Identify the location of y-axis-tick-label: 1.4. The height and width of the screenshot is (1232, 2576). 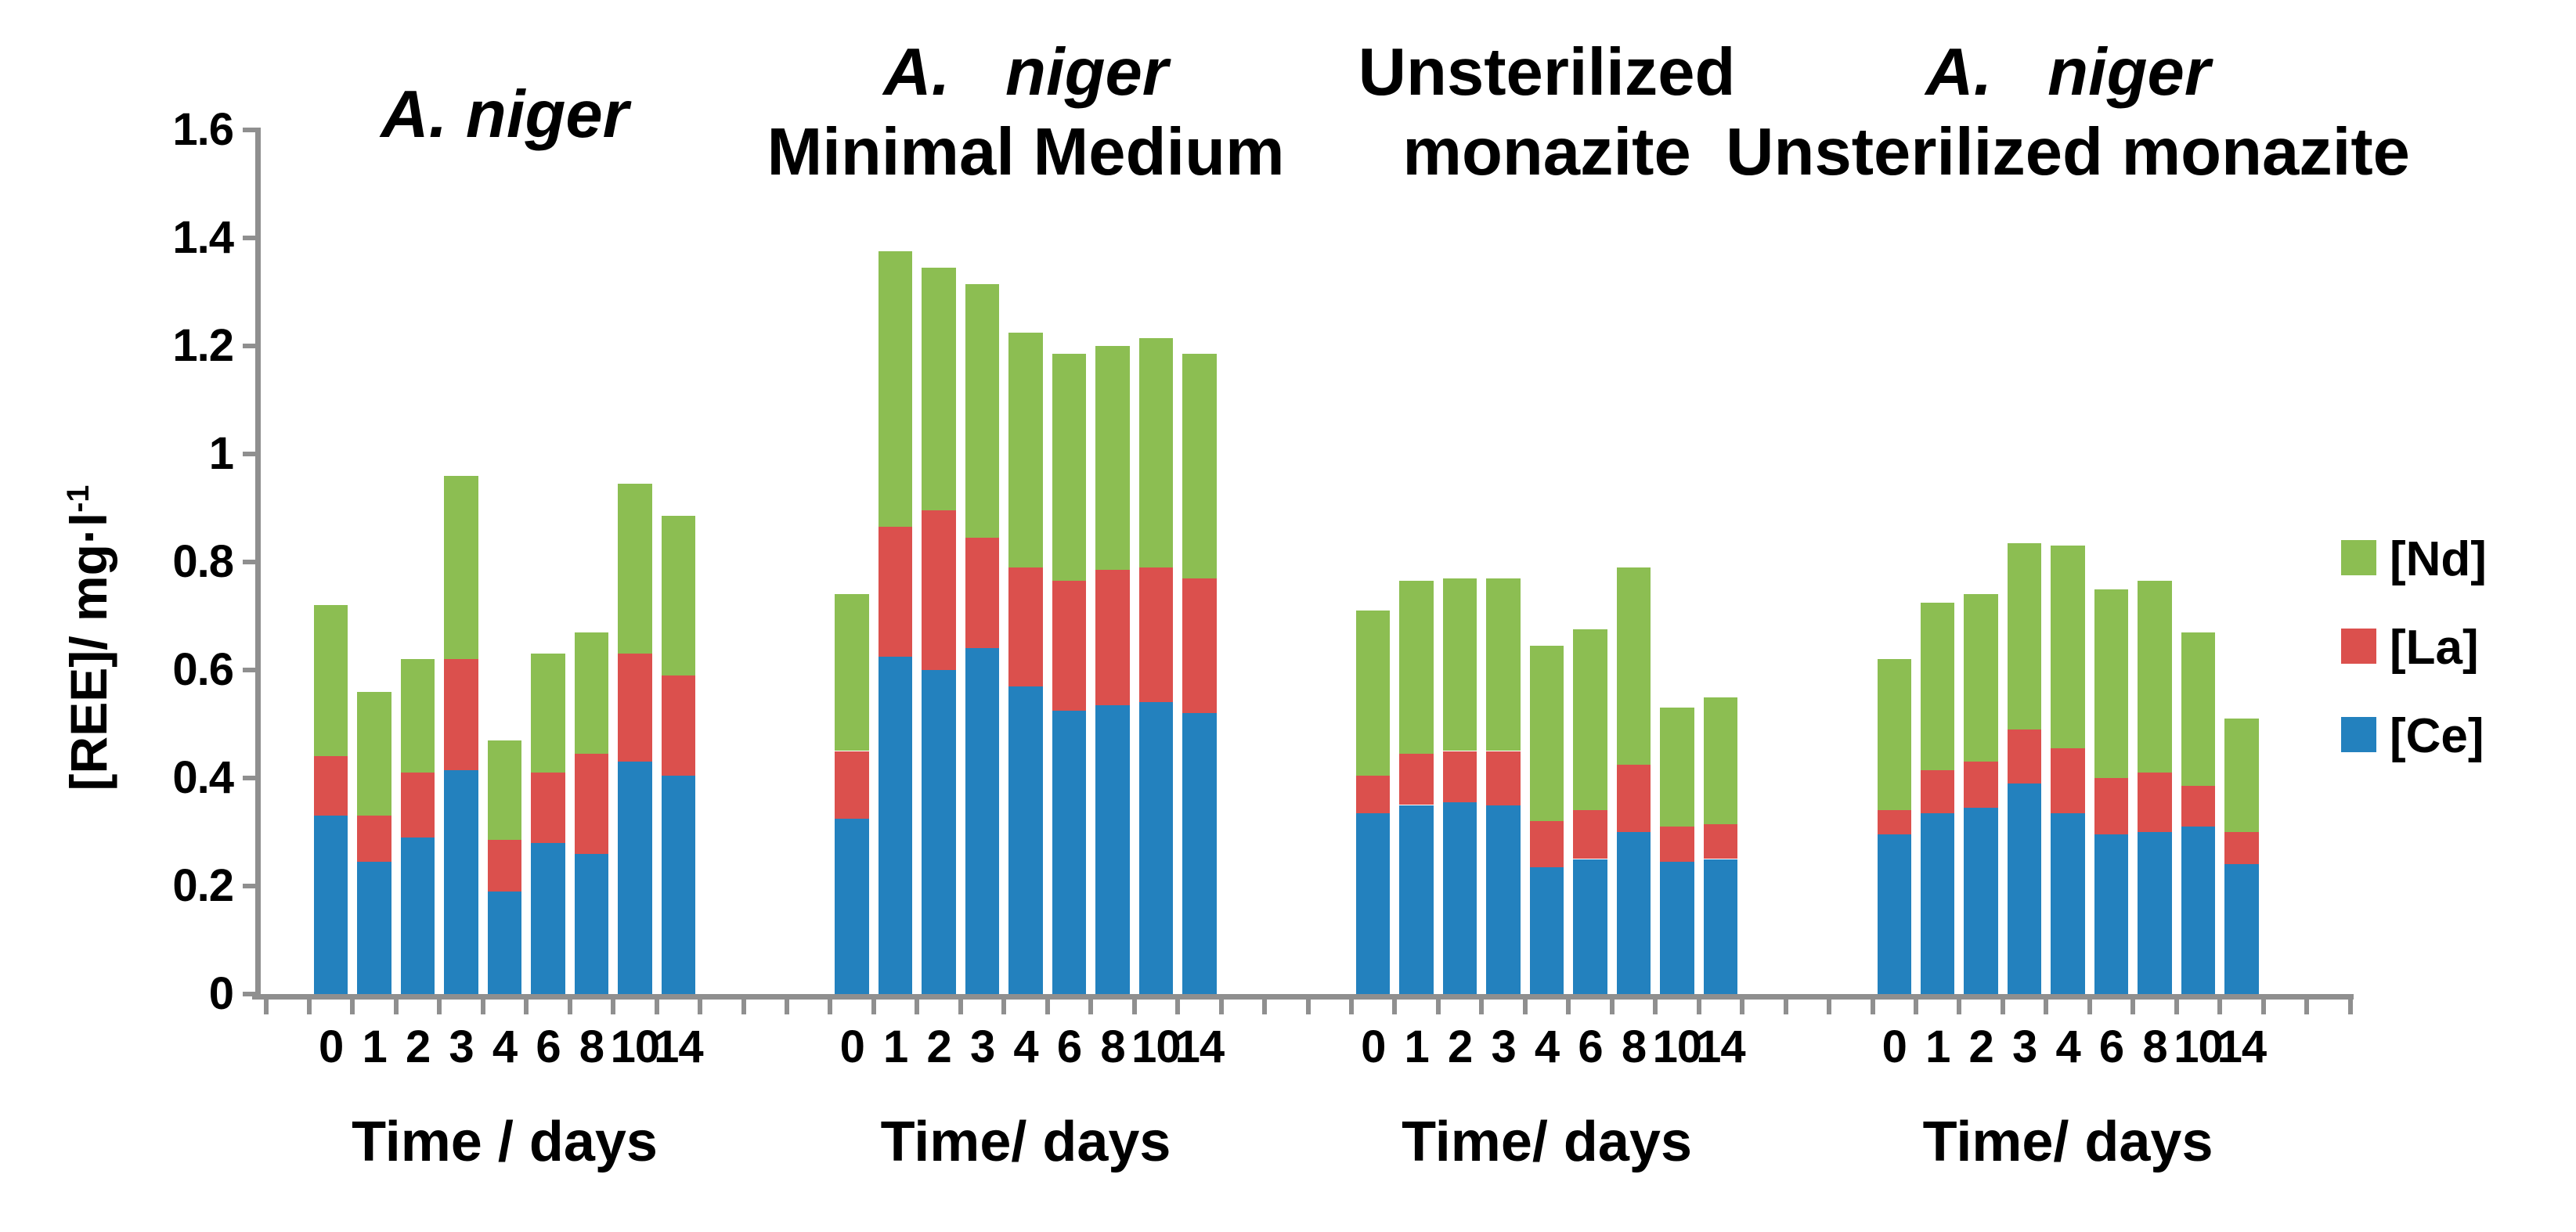
(203, 238).